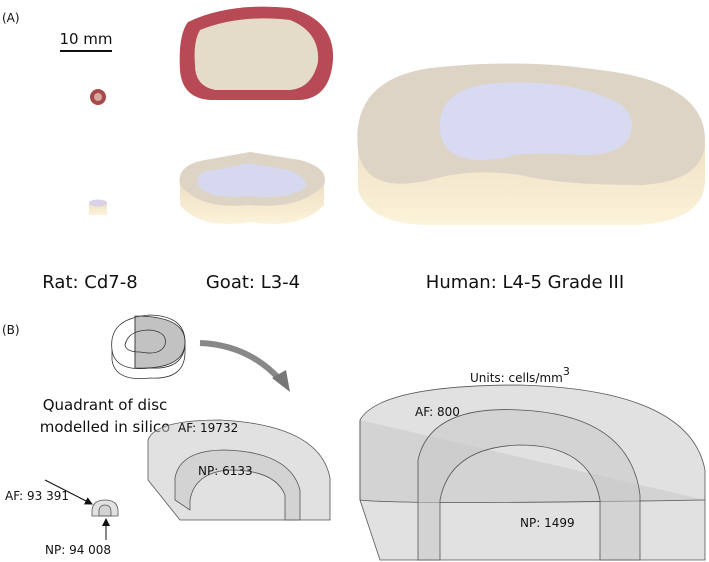  Describe the element at coordinates (208, 428) in the screenshot. I see `af-label: AF: 19732` at that location.